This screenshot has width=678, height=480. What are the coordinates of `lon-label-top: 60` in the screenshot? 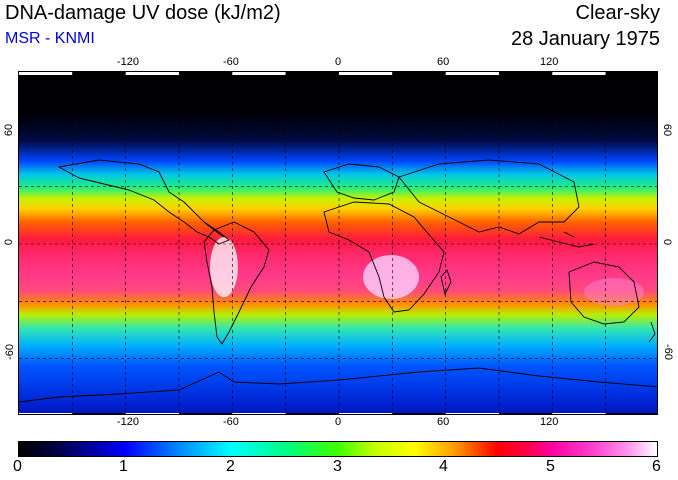 It's located at (443, 62).